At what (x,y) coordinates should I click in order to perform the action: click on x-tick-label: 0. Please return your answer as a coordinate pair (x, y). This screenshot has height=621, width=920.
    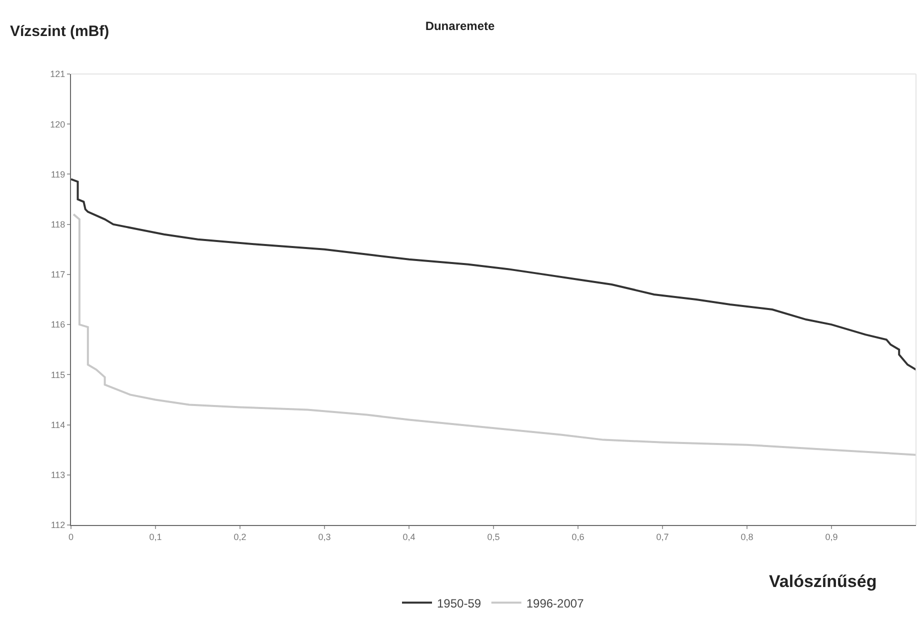
    Looking at the image, I should click on (71, 537).